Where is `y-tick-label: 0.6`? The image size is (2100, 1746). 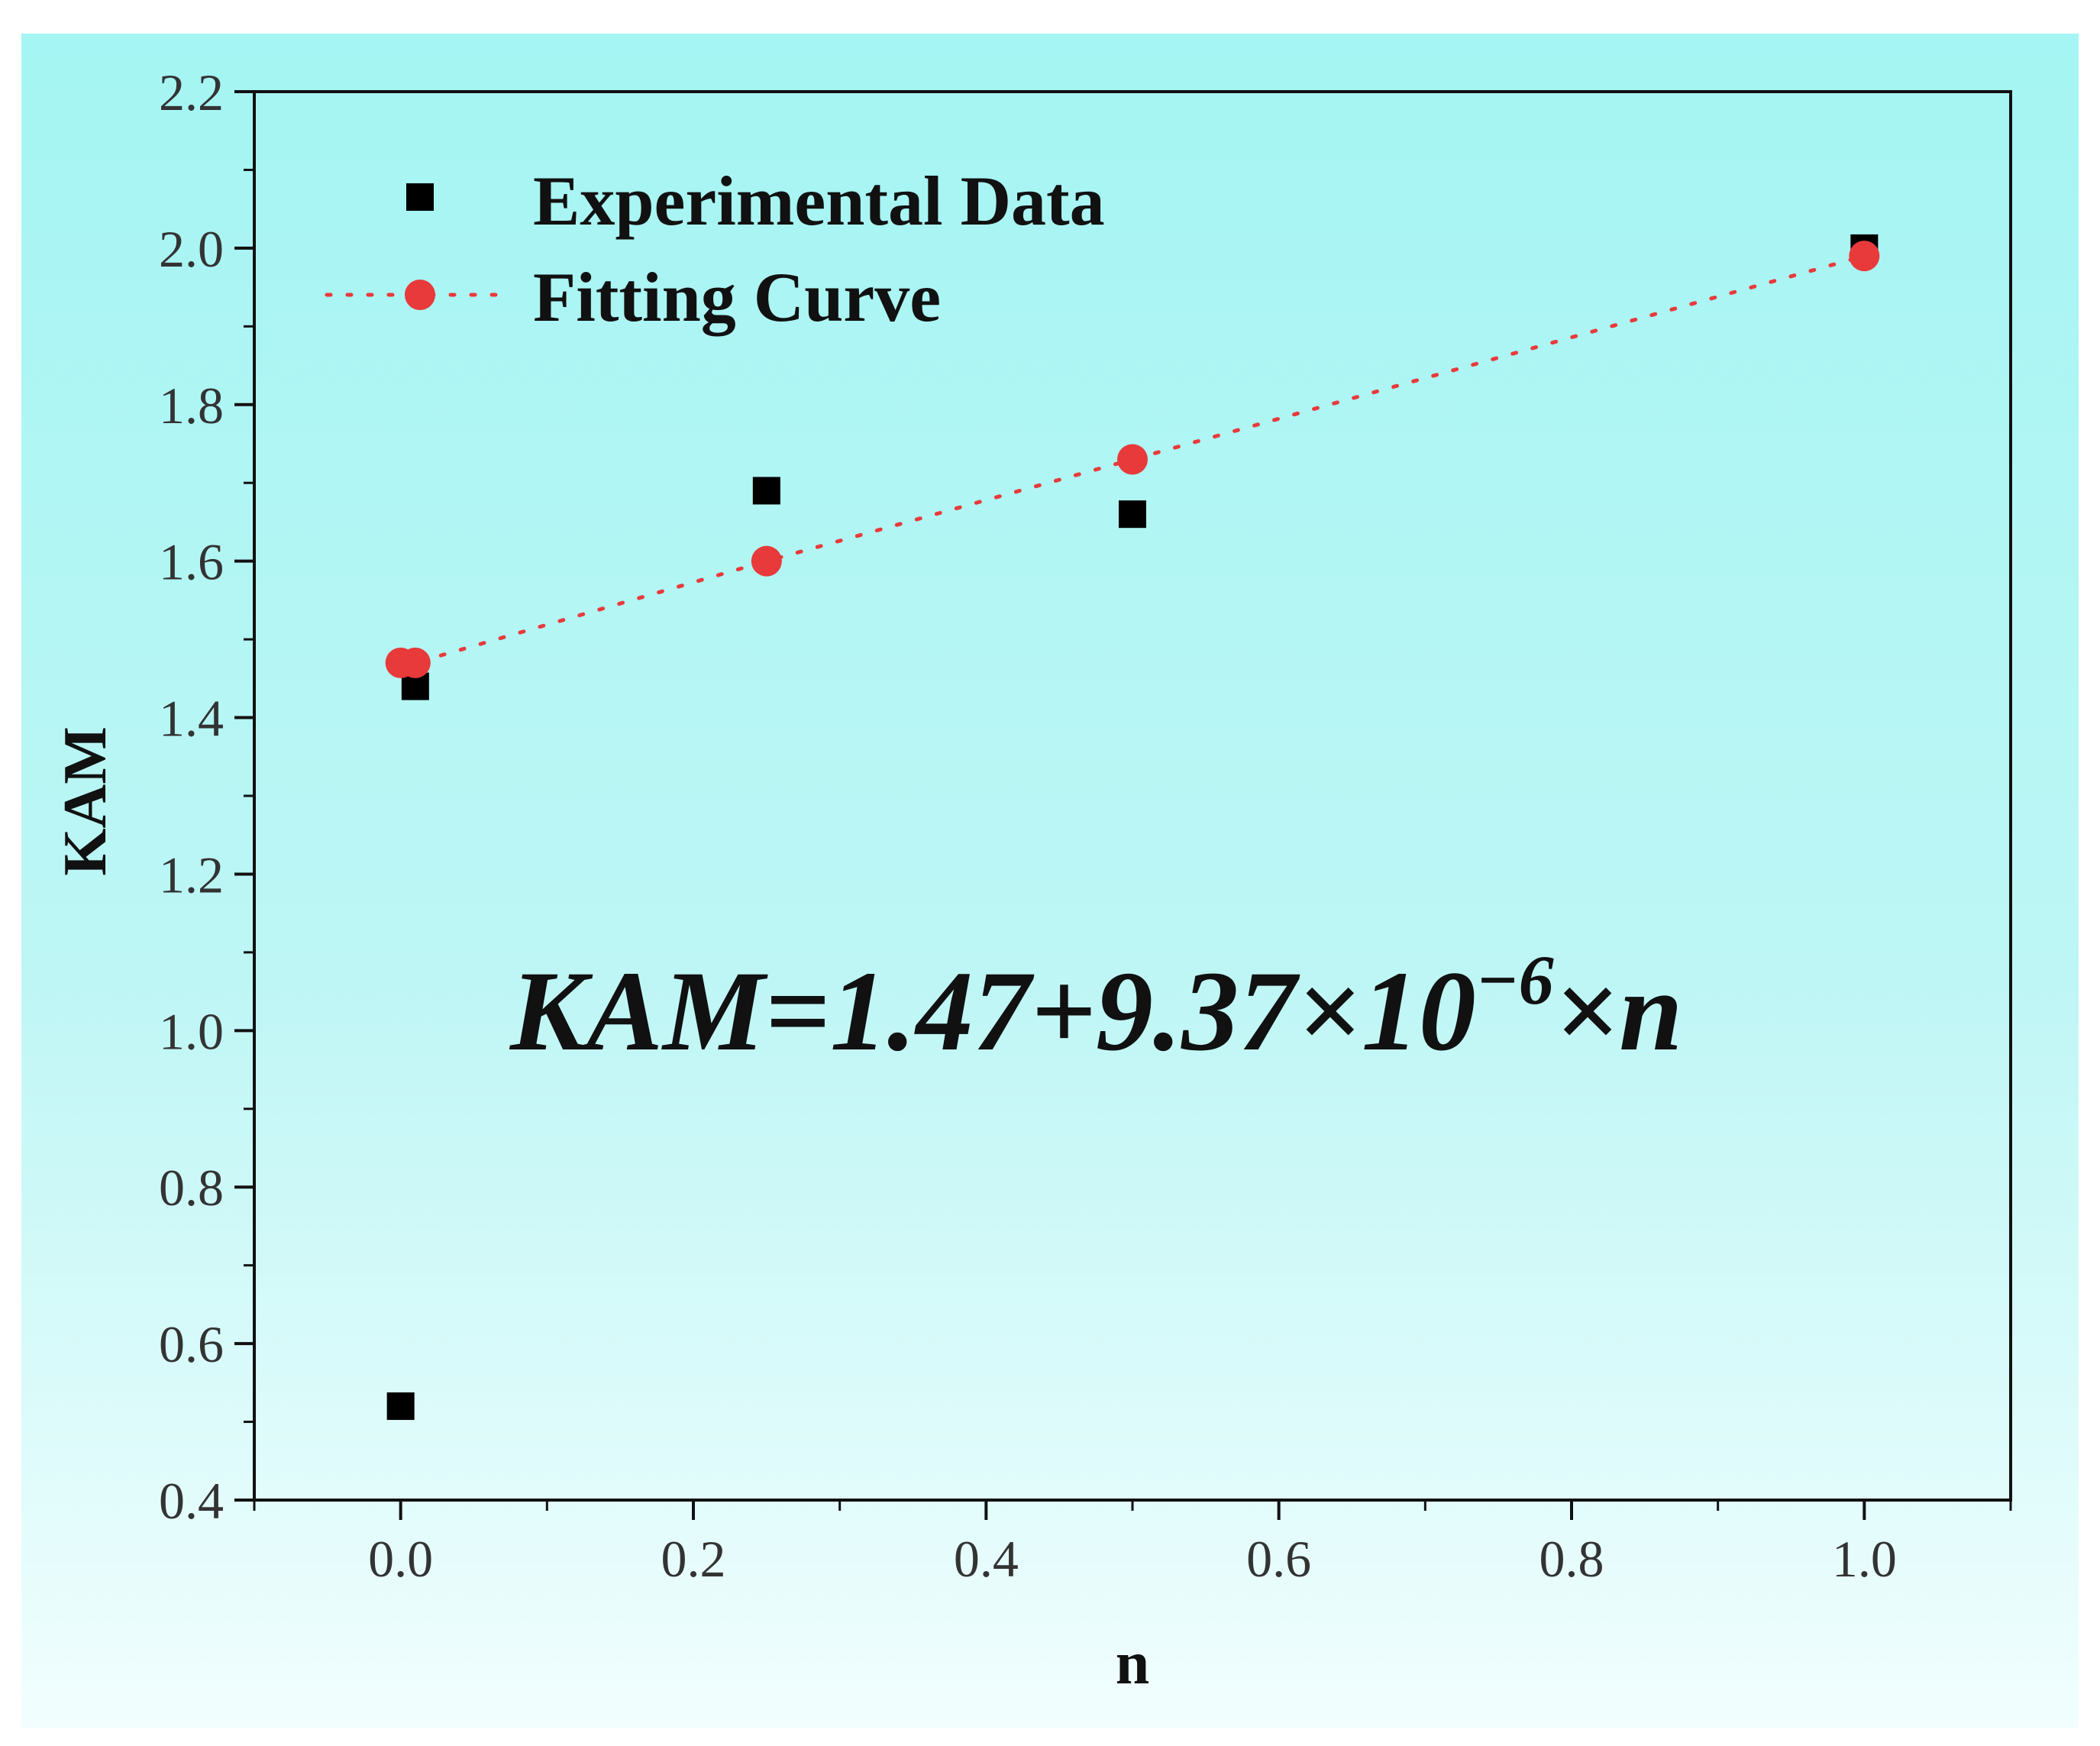 y-tick-label: 0.6 is located at coordinates (191, 1344).